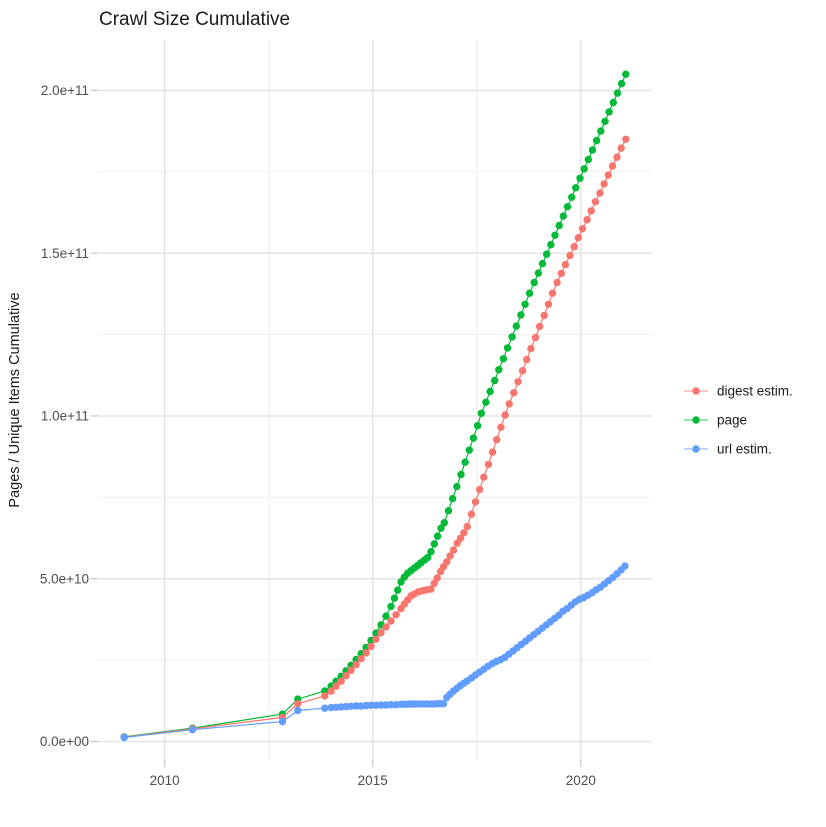 The image size is (826, 827). I want to click on legend: digest estim. page url estim., so click(738, 420).